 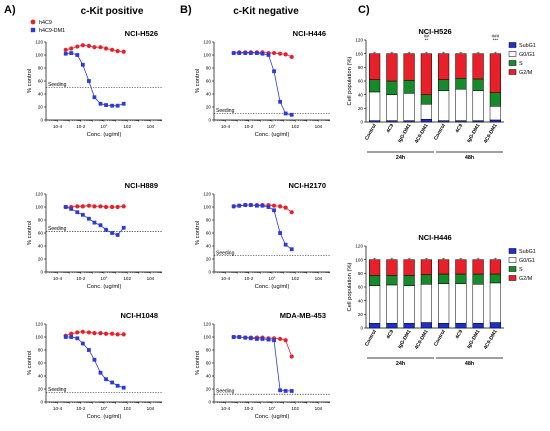 What do you see at coordinates (30, 81) in the screenshot?
I see `y-axis-label-nci-h526: % control` at bounding box center [30, 81].